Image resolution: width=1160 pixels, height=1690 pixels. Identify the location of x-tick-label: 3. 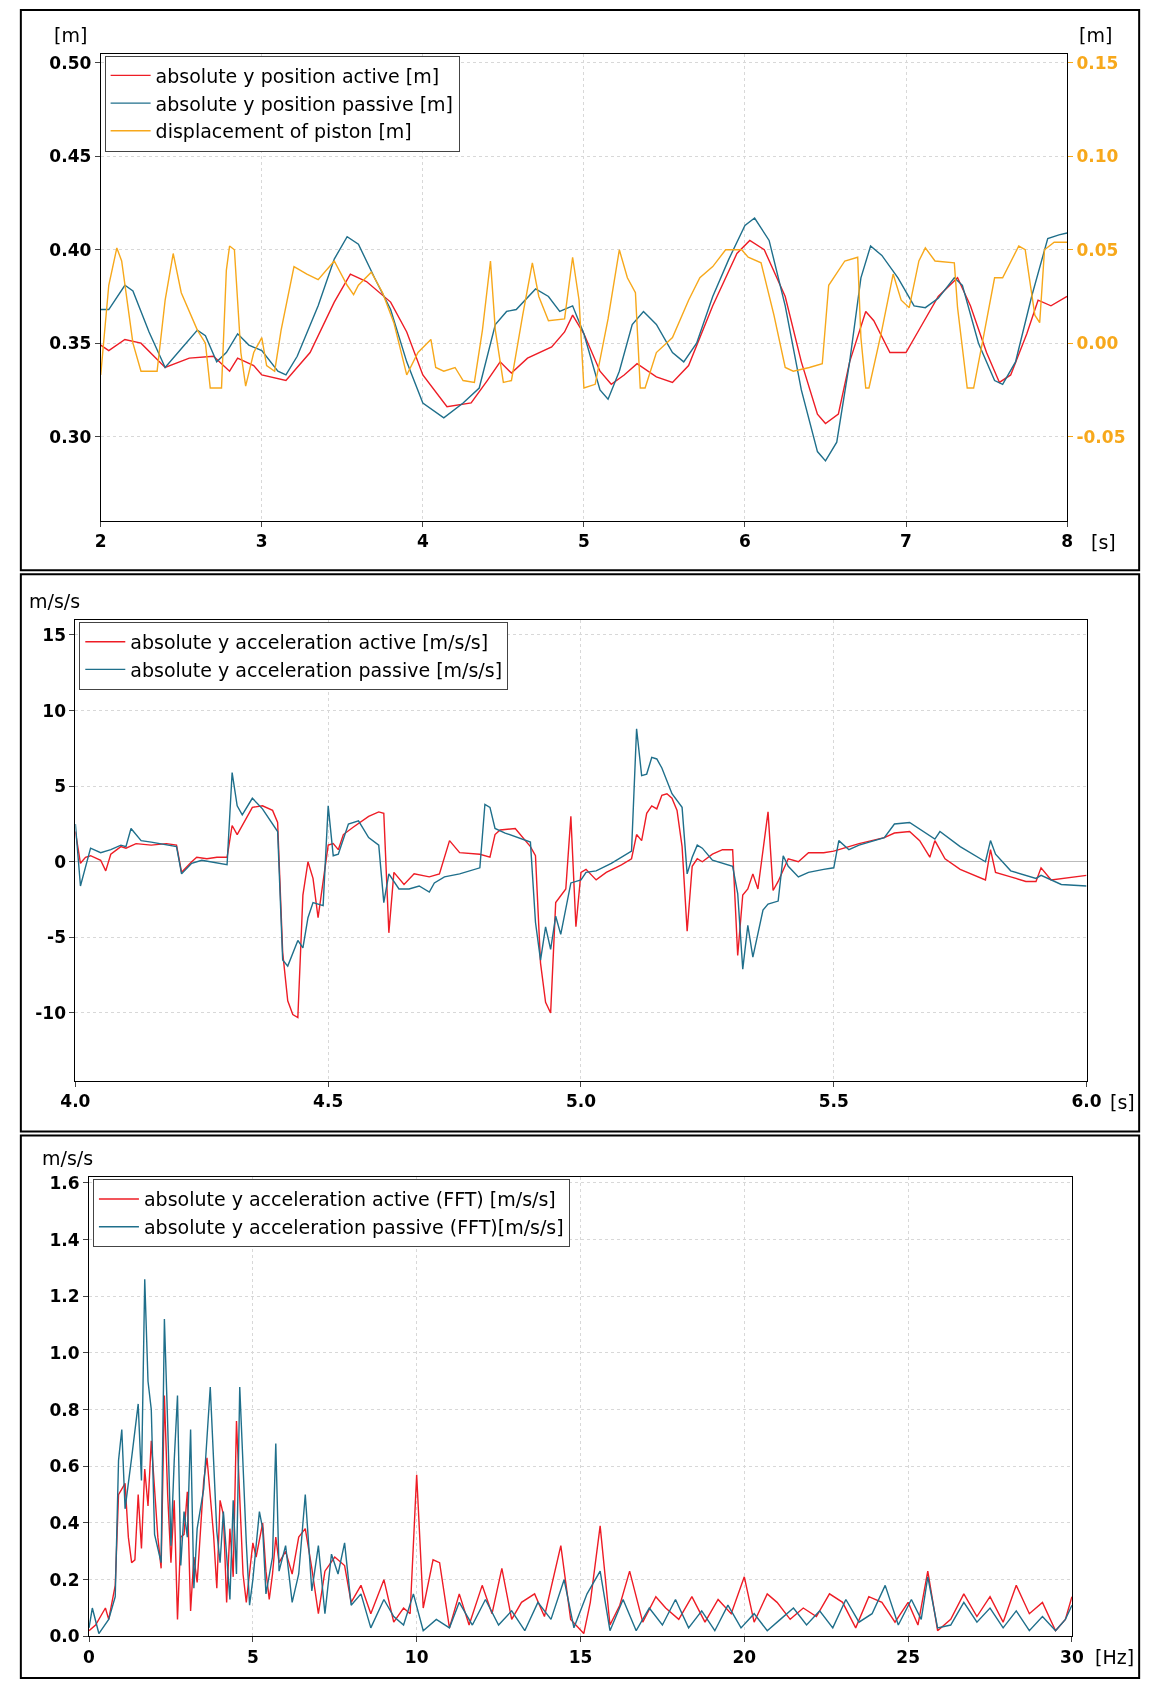
(261, 541).